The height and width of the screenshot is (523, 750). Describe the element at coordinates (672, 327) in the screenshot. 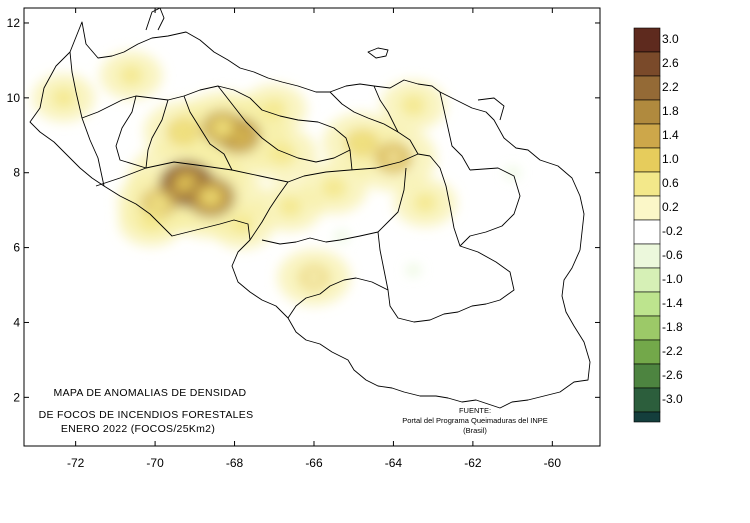

I see `legend-label: -1.8` at that location.